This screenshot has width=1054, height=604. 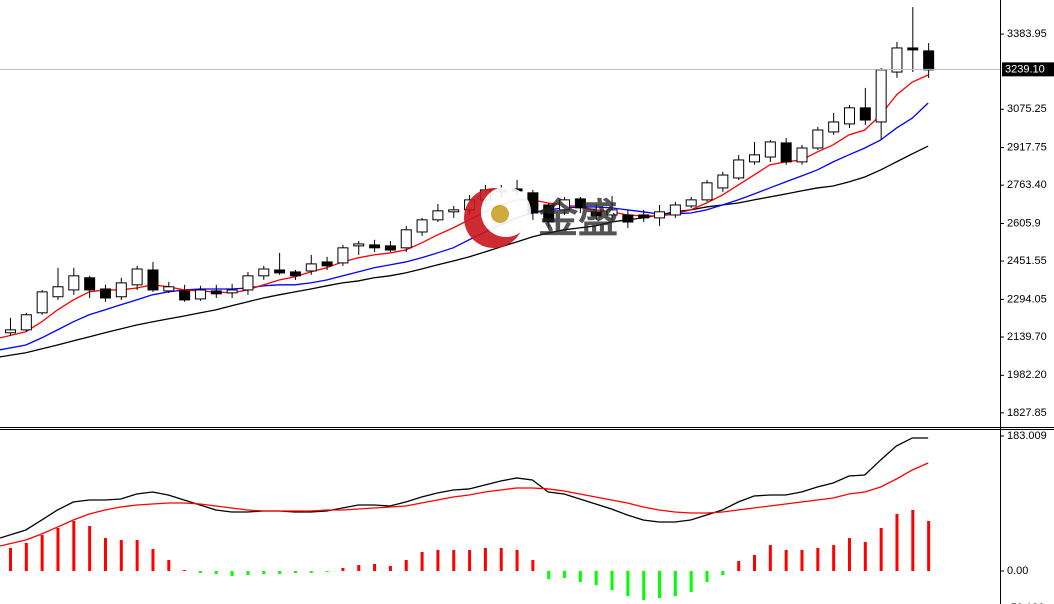 I want to click on y-tick-label: 2605.9, so click(x=1024, y=223).